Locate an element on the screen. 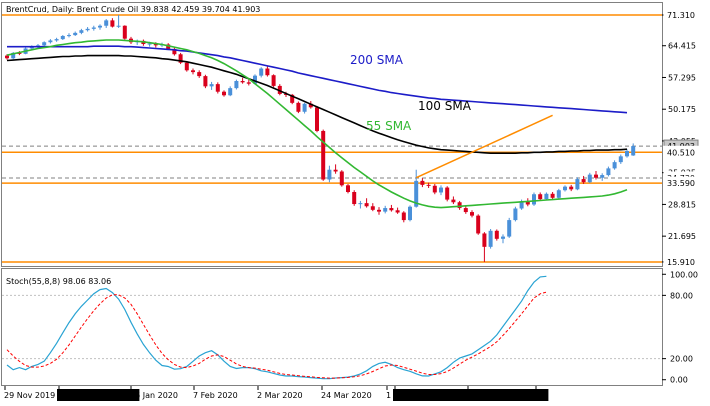  time-tick-label: 7 Feb 2020 is located at coordinates (215, 395).